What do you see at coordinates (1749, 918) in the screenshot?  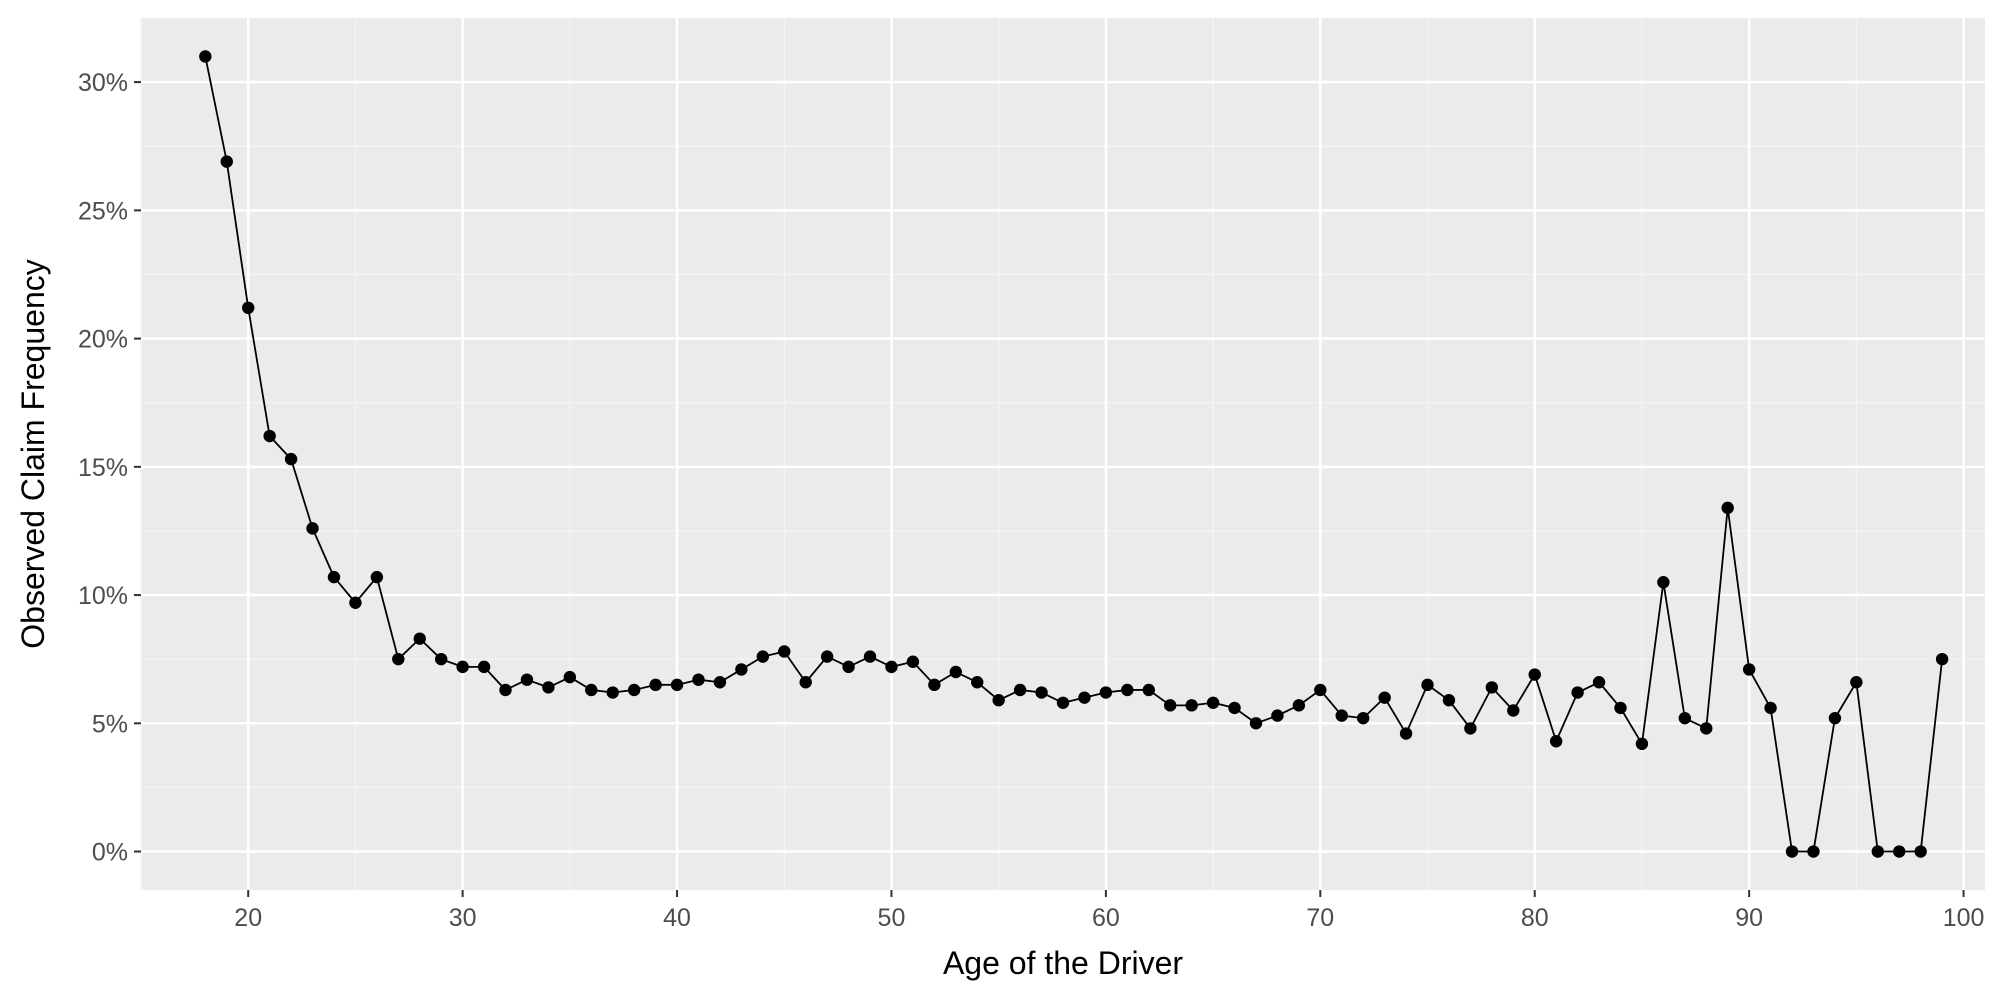 I see `x-tick-label: 90` at bounding box center [1749, 918].